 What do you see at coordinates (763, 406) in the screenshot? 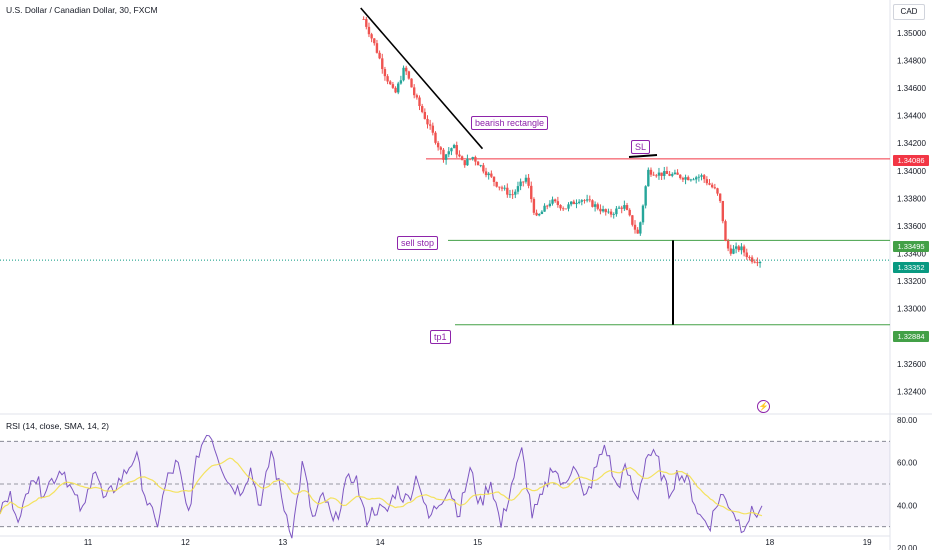
I see `flash-icon: ⚡` at bounding box center [763, 406].